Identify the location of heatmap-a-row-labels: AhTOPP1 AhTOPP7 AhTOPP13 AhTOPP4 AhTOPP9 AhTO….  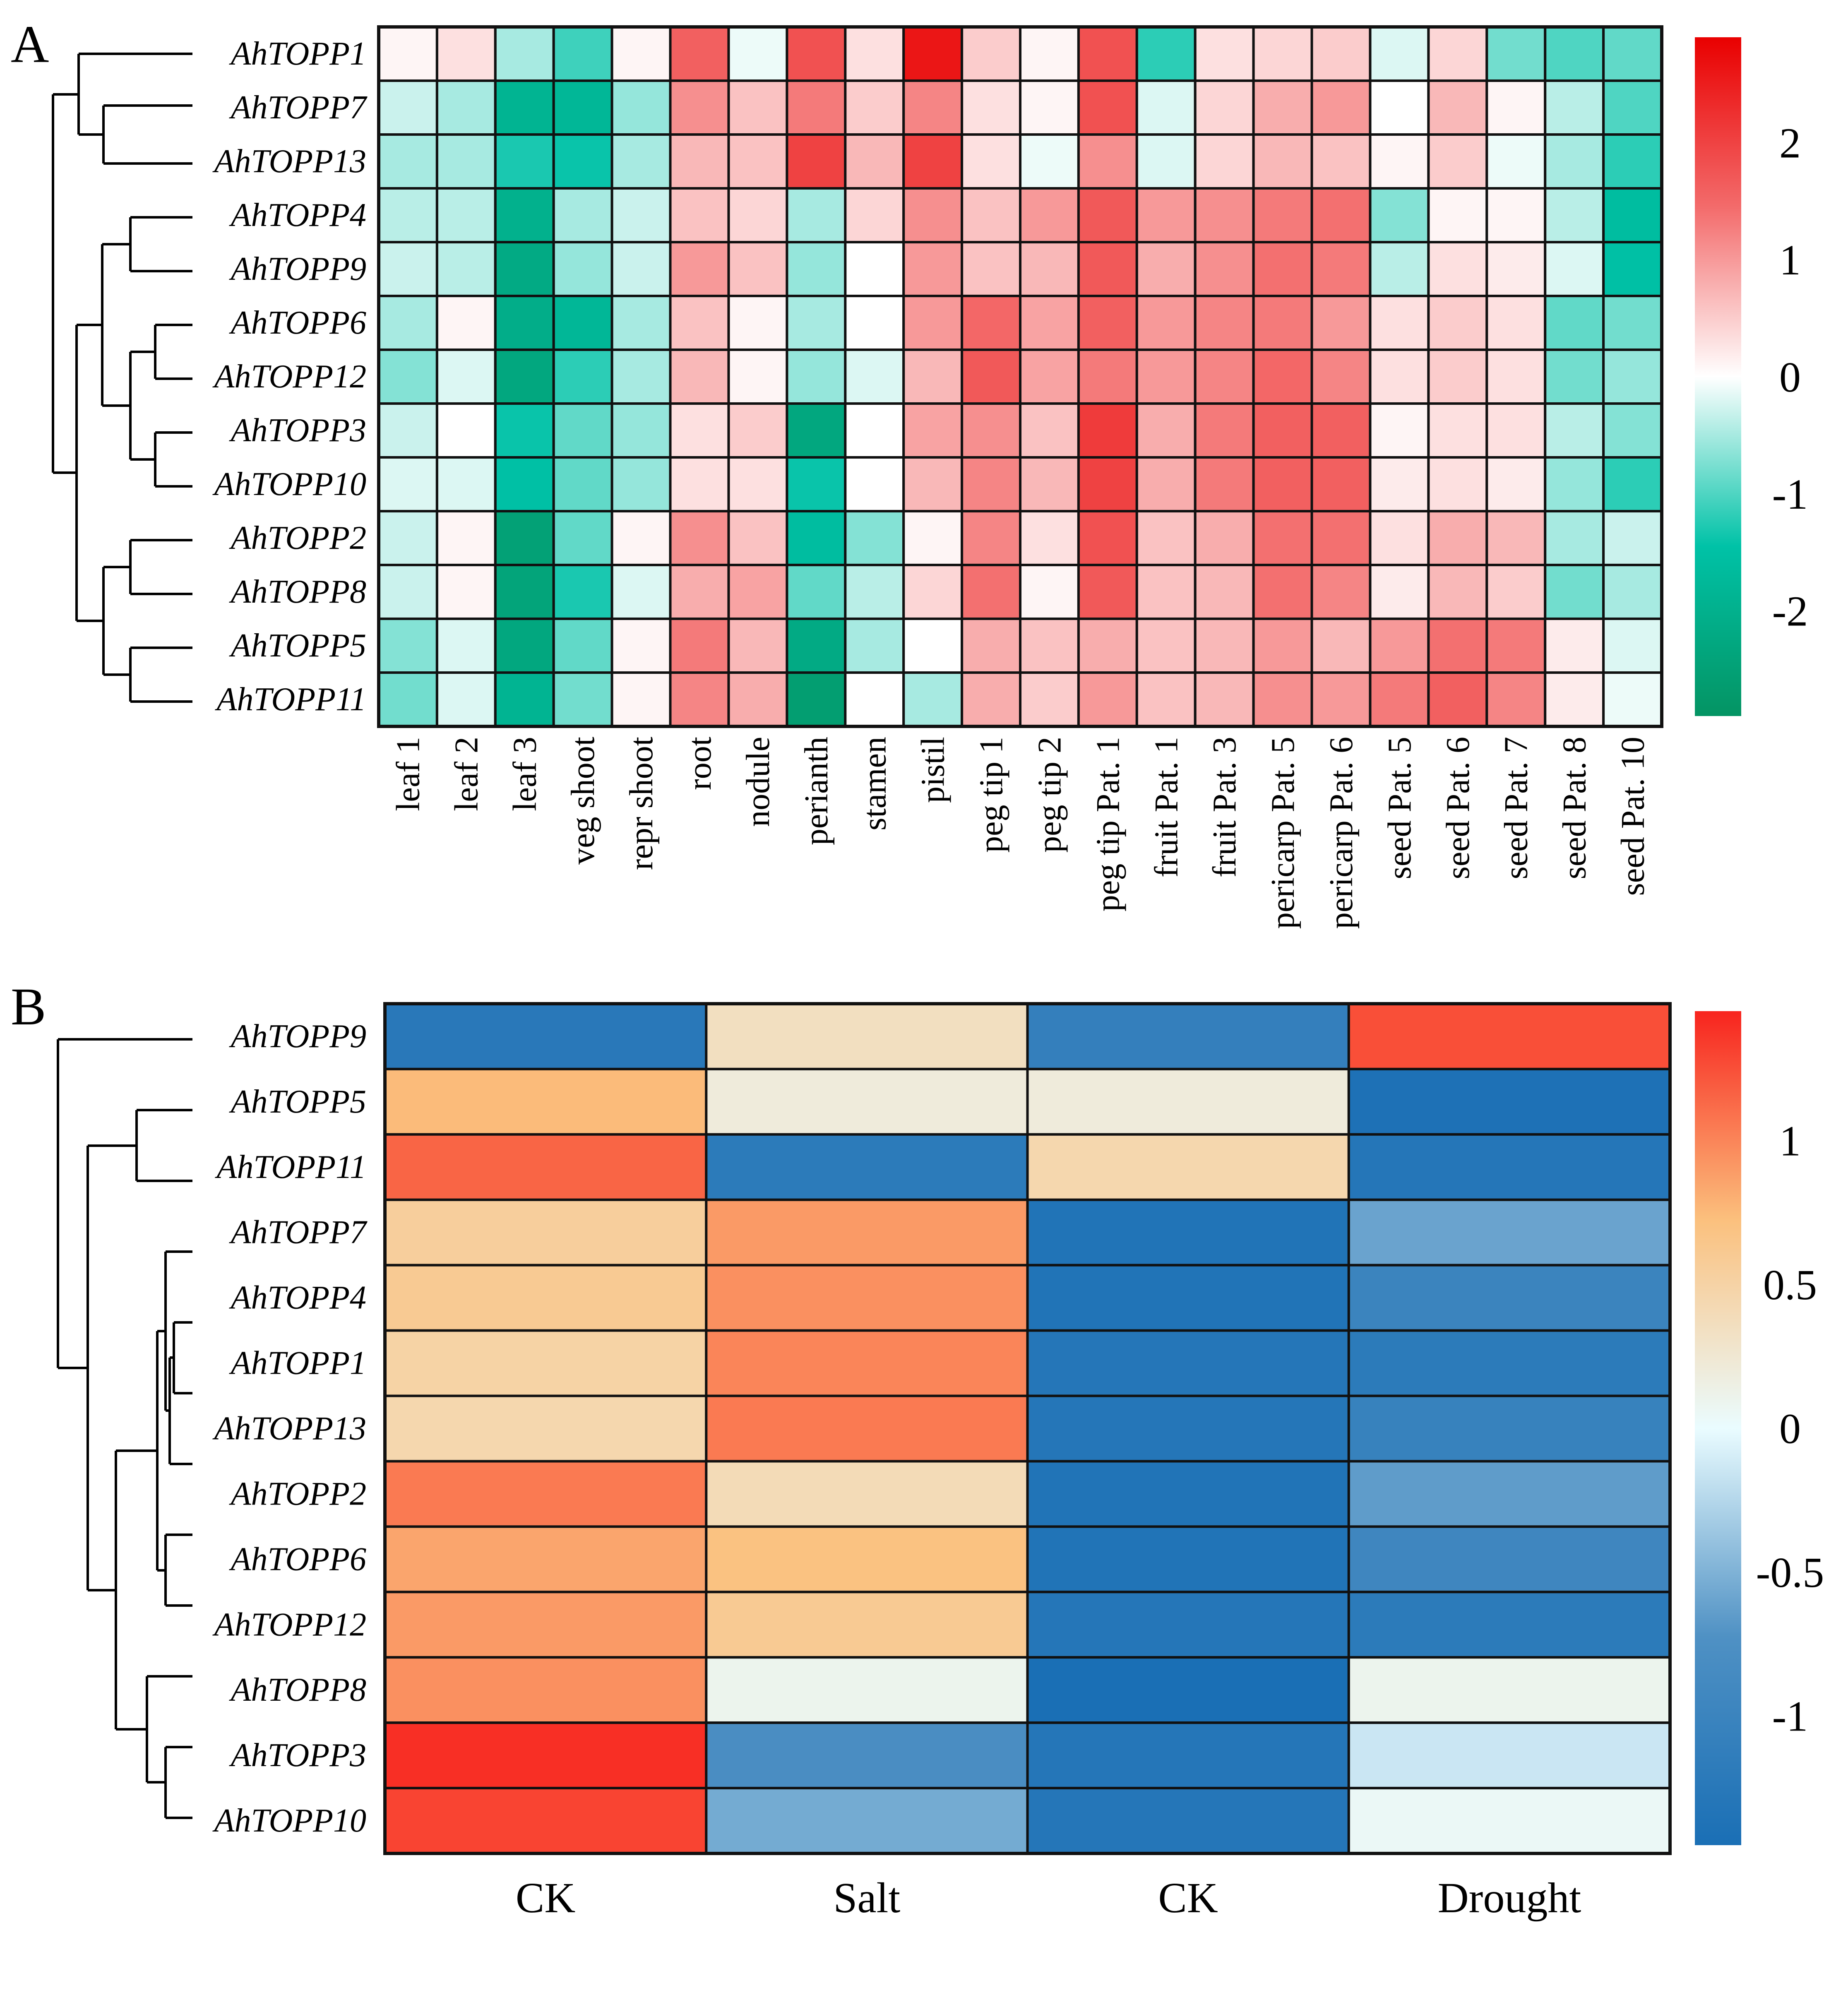
(290, 377).